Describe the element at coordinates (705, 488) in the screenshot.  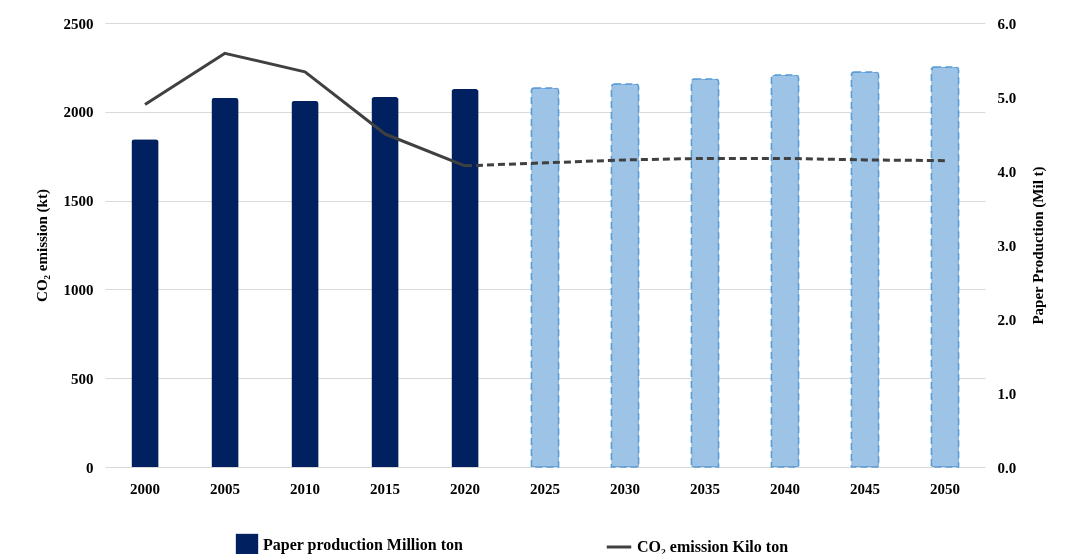
I see `x-tick-label: 2035` at that location.